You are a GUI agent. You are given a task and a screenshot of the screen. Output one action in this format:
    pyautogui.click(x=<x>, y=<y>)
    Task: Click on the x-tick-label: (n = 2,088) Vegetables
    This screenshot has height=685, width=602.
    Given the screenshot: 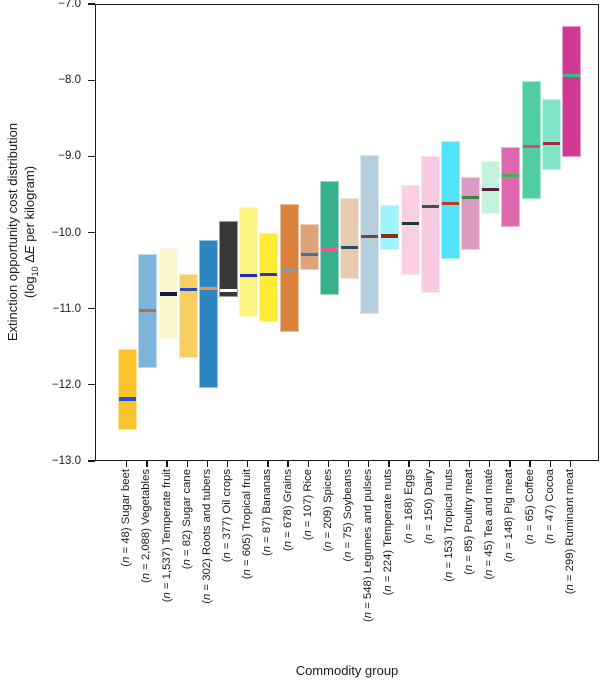 What is the action you would take?
    pyautogui.click(x=146, y=526)
    